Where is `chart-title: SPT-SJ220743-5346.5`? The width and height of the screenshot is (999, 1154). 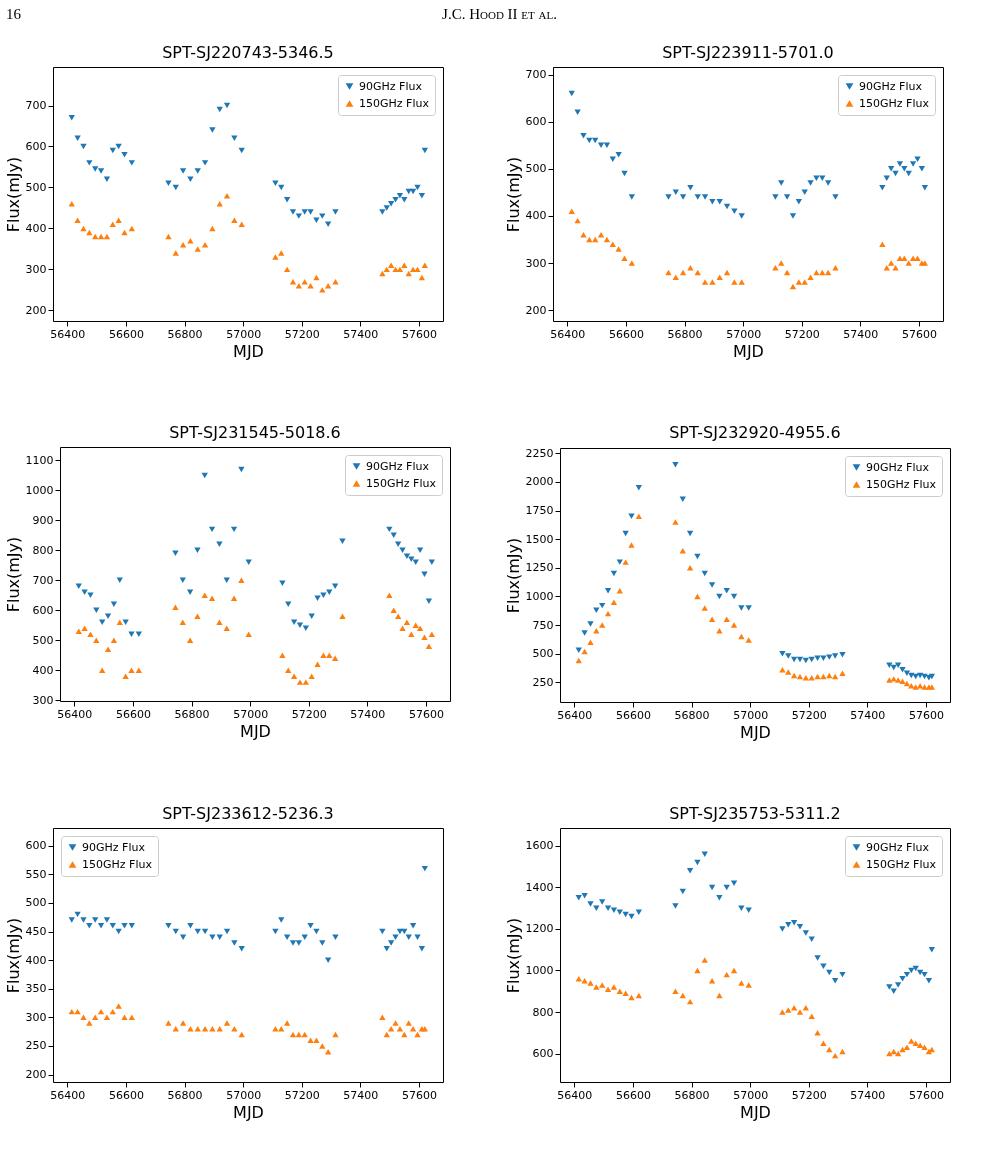
chart-title: SPT-SJ220743-5346.5 is located at coordinates (248, 52).